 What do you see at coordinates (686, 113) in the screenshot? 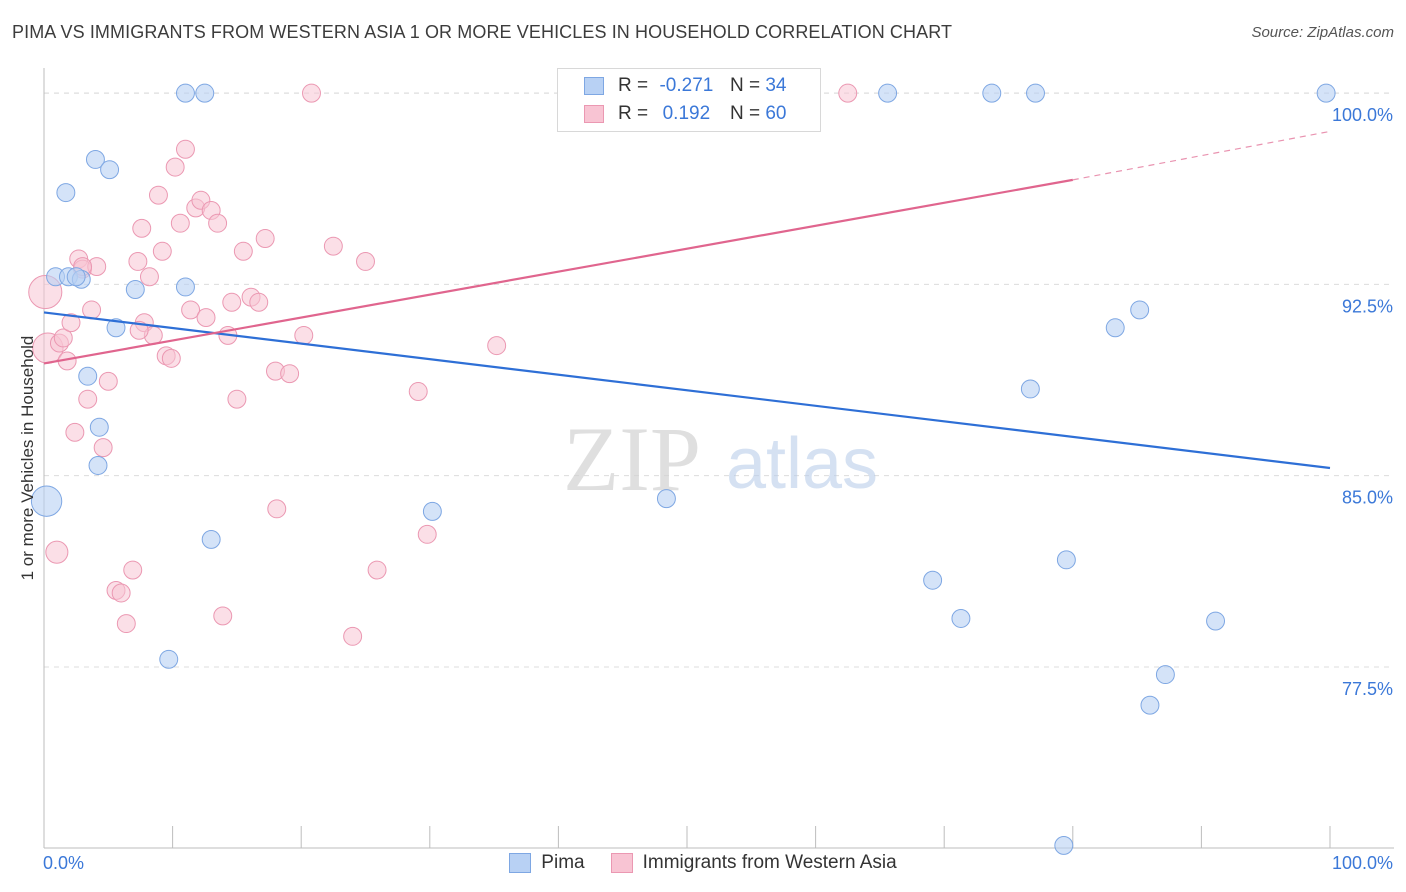
I see `legend-r-value: 0.192` at bounding box center [686, 113].